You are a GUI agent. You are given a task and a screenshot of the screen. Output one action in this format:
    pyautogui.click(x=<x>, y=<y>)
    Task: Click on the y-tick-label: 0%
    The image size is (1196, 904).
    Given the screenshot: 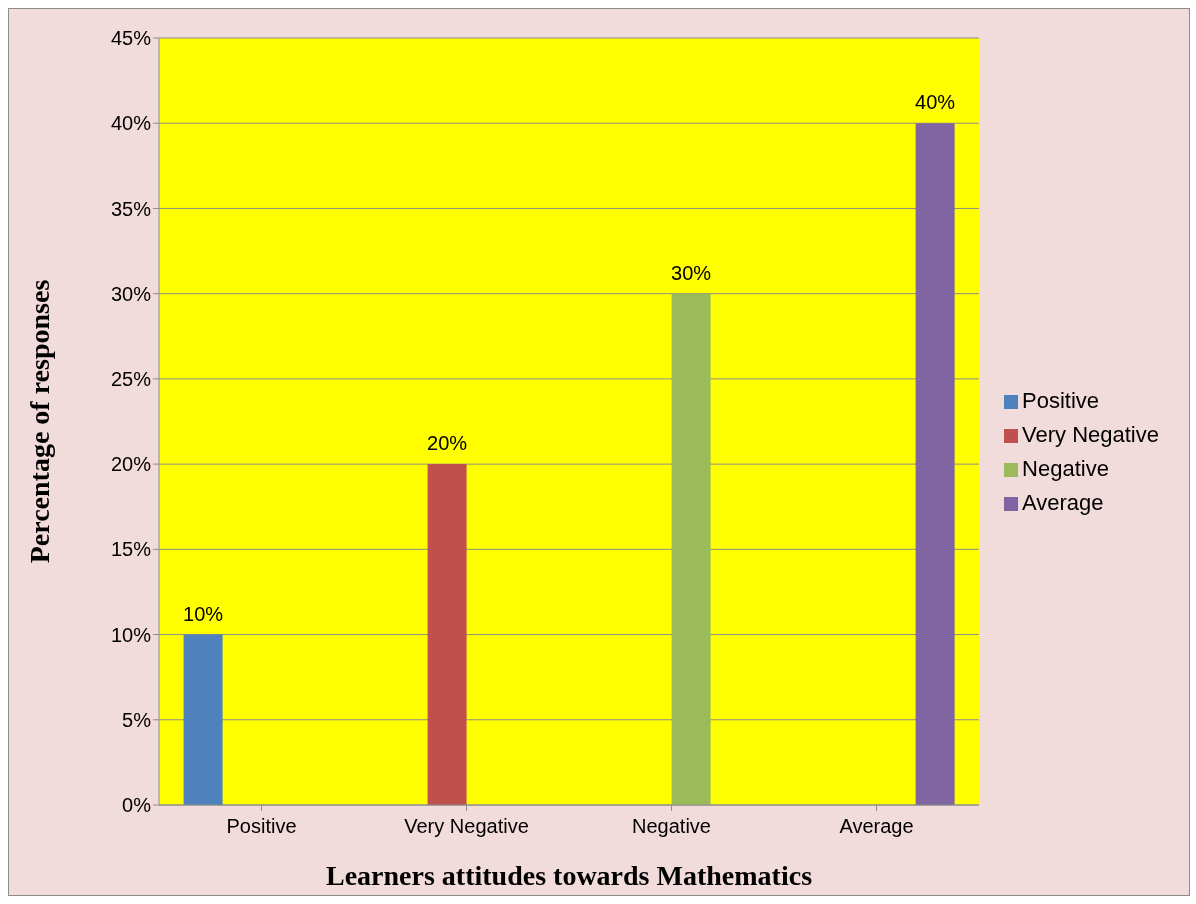 What is the action you would take?
    pyautogui.click(x=137, y=805)
    